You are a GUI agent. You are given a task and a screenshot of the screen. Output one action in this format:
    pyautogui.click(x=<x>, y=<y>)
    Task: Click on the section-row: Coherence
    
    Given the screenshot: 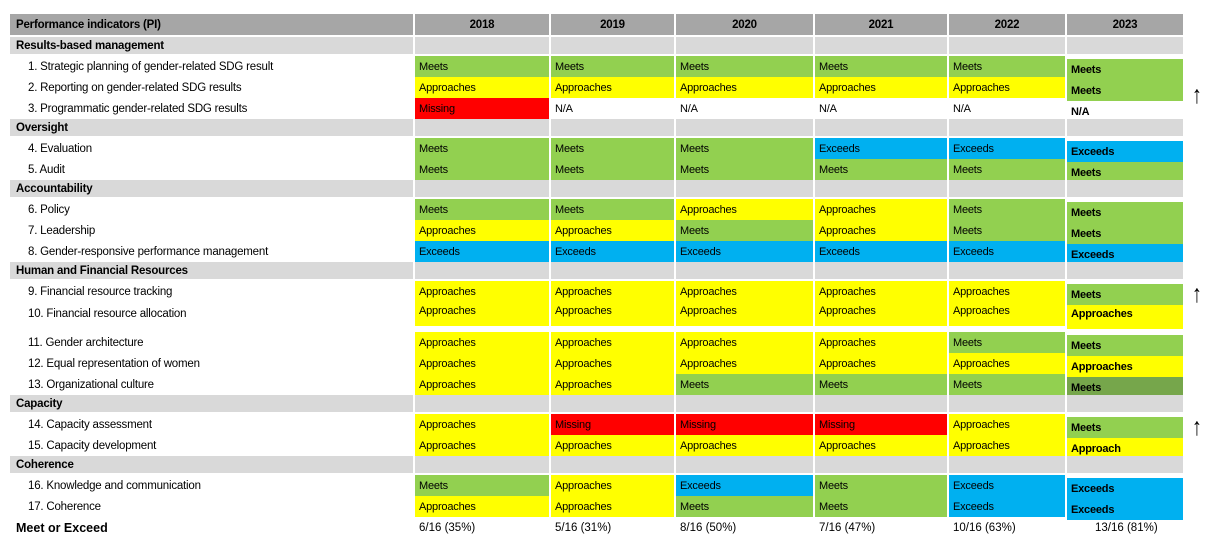 What is the action you would take?
    pyautogui.click(x=596, y=464)
    